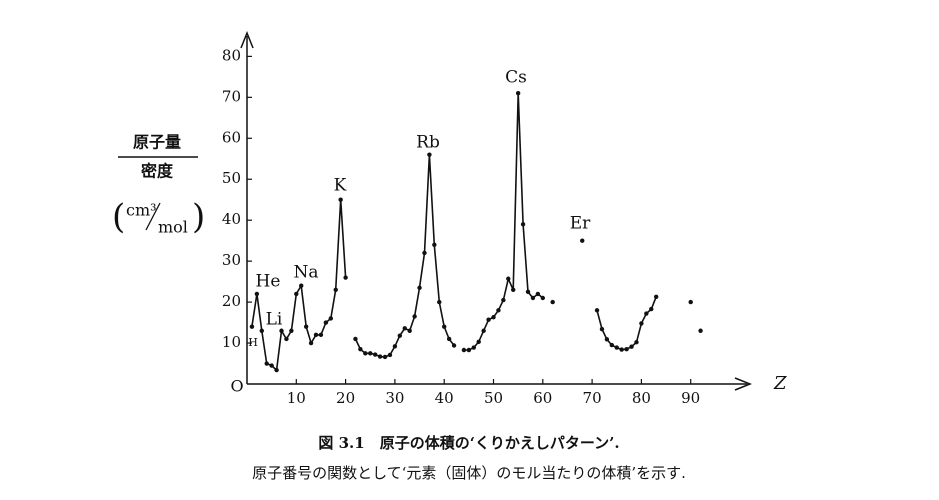  What do you see at coordinates (231, 178) in the screenshot?
I see `y-tick-label: 50` at bounding box center [231, 178].